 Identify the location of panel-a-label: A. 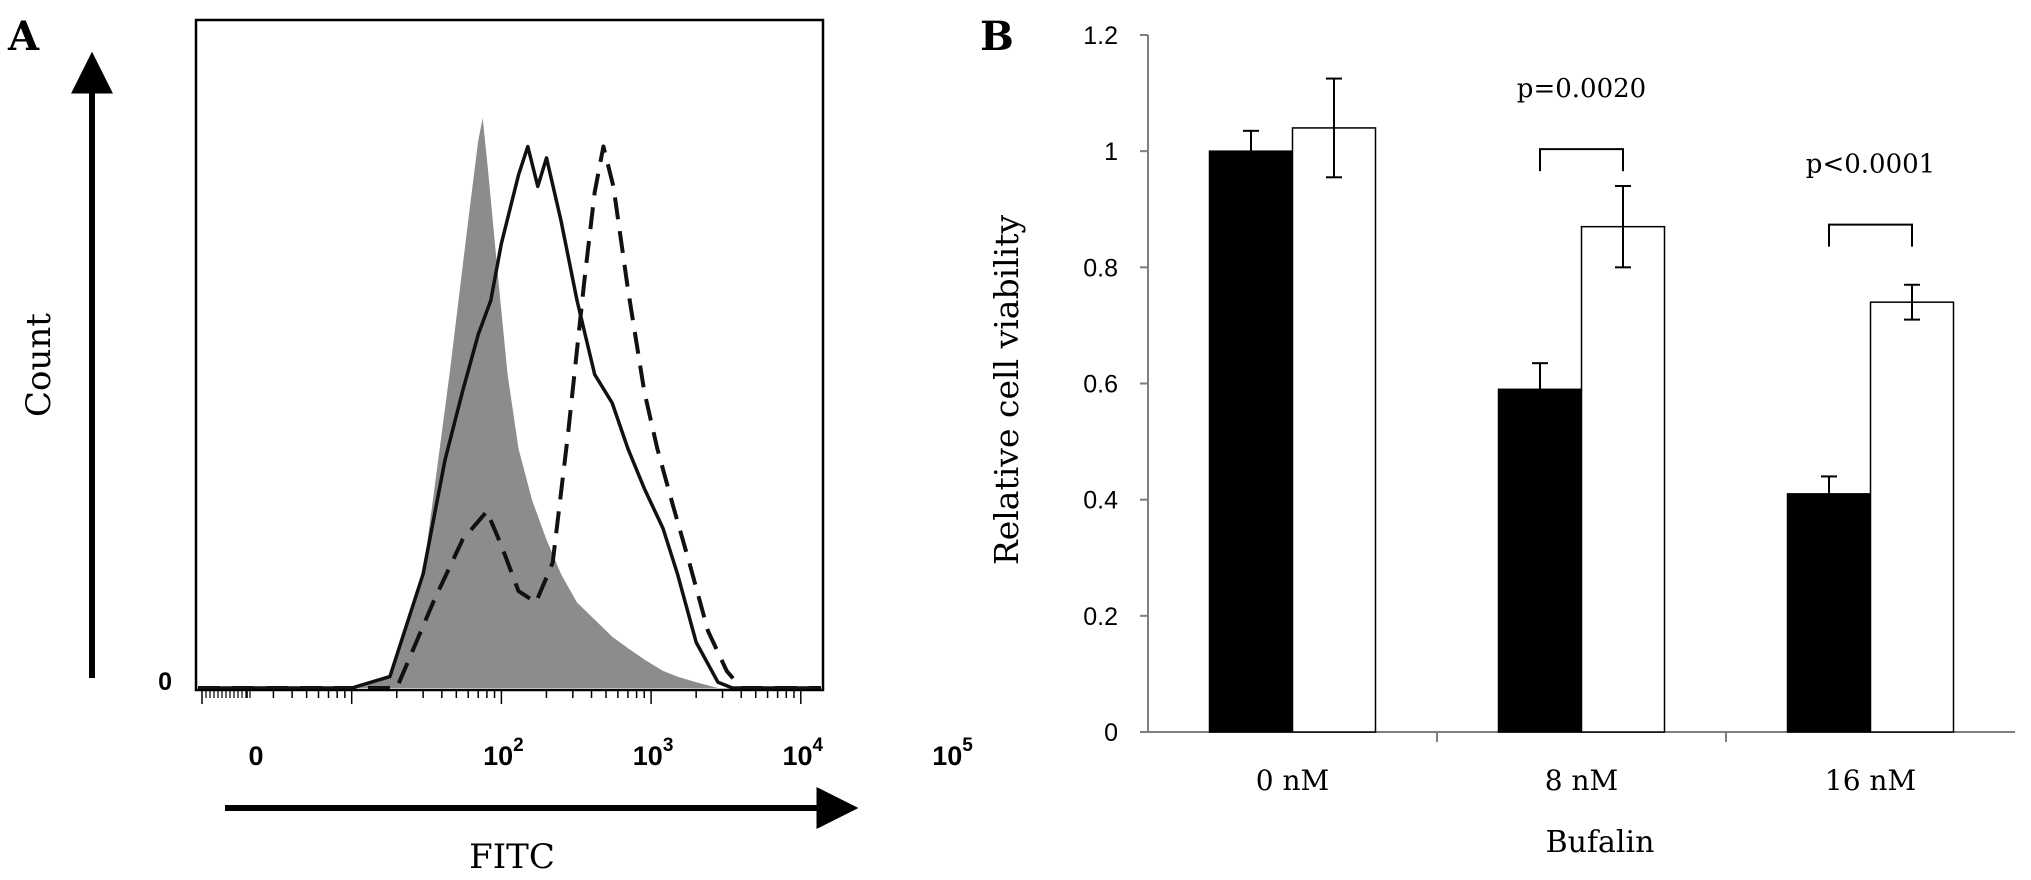
(23, 36).